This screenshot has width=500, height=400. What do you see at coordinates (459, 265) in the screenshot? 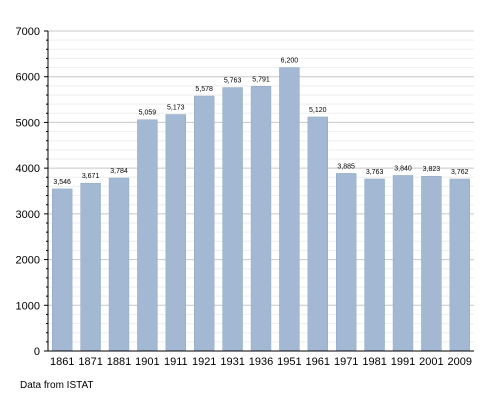
I see `bar-2009` at bounding box center [459, 265].